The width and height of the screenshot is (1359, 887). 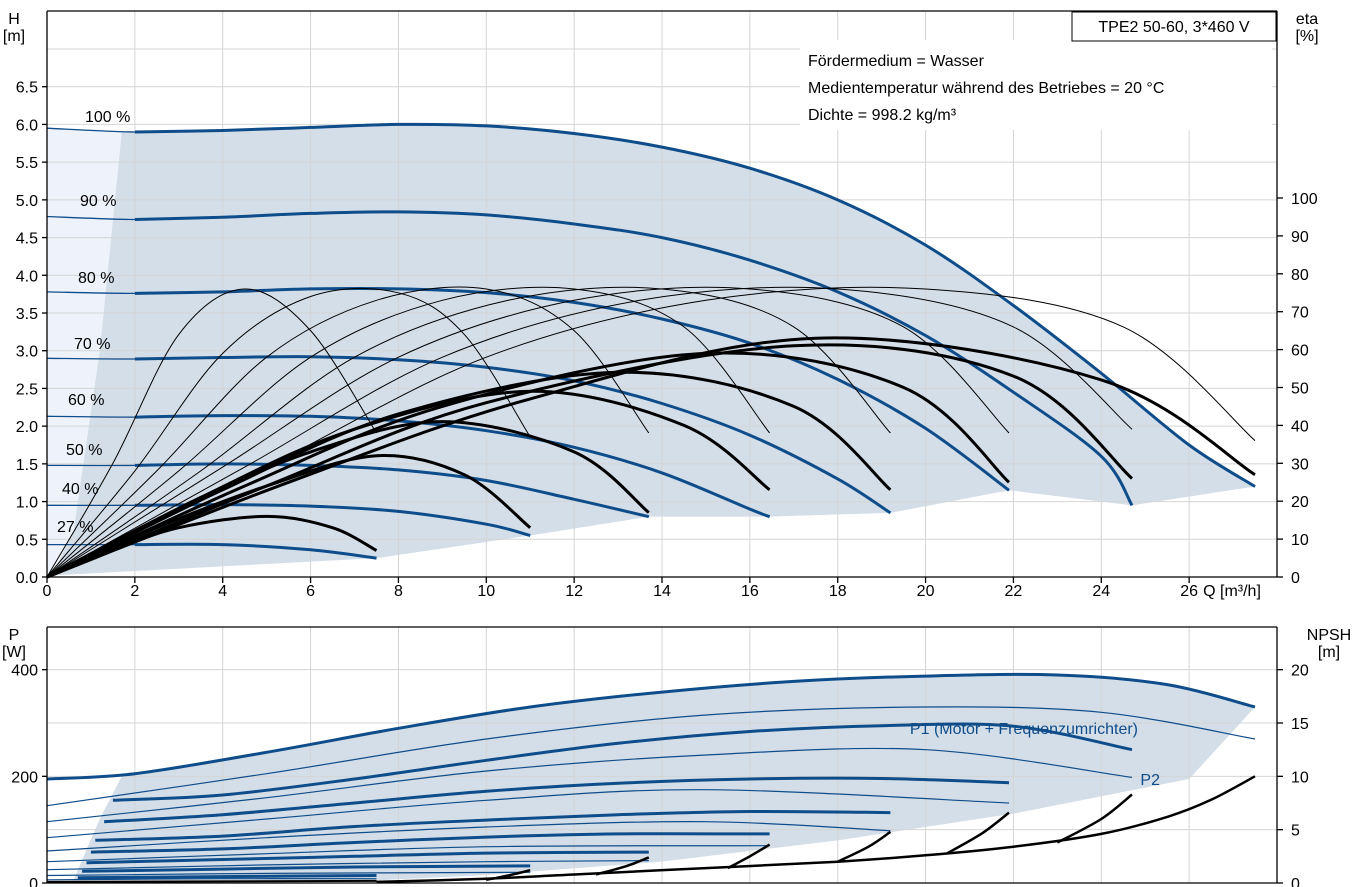 I want to click on speed-label: 90 %, so click(x=98, y=201).